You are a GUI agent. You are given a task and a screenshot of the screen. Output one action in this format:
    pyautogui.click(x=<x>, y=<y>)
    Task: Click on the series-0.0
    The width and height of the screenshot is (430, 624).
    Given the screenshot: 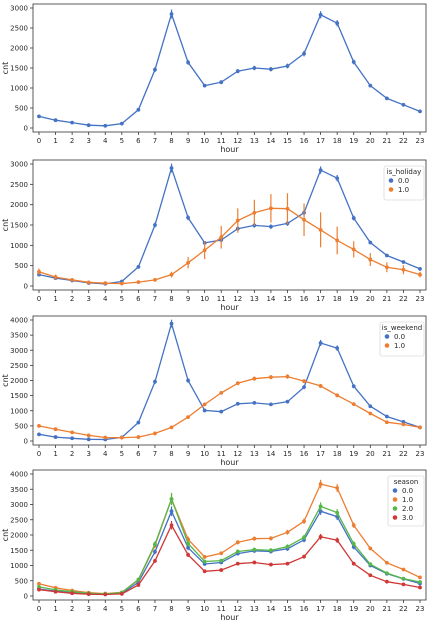 What is the action you would take?
    pyautogui.click(x=229, y=551)
    